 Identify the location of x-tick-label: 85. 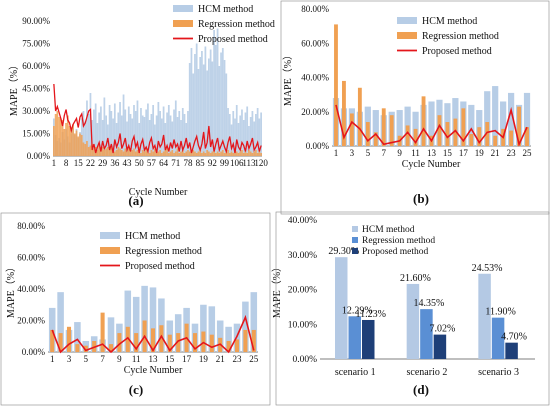
(201, 163).